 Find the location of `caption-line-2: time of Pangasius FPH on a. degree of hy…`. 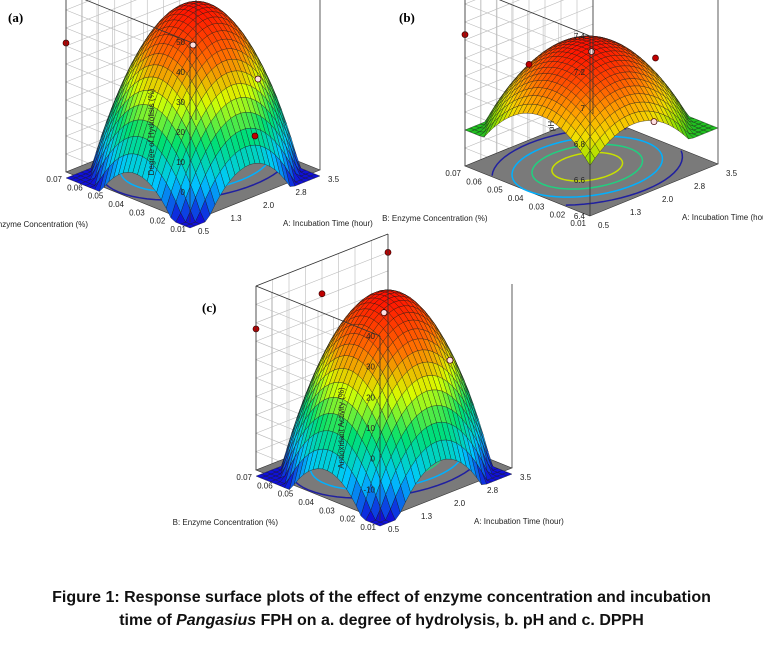

caption-line-2: time of Pangasius FPH on a. degree of hy… is located at coordinates (381, 620).